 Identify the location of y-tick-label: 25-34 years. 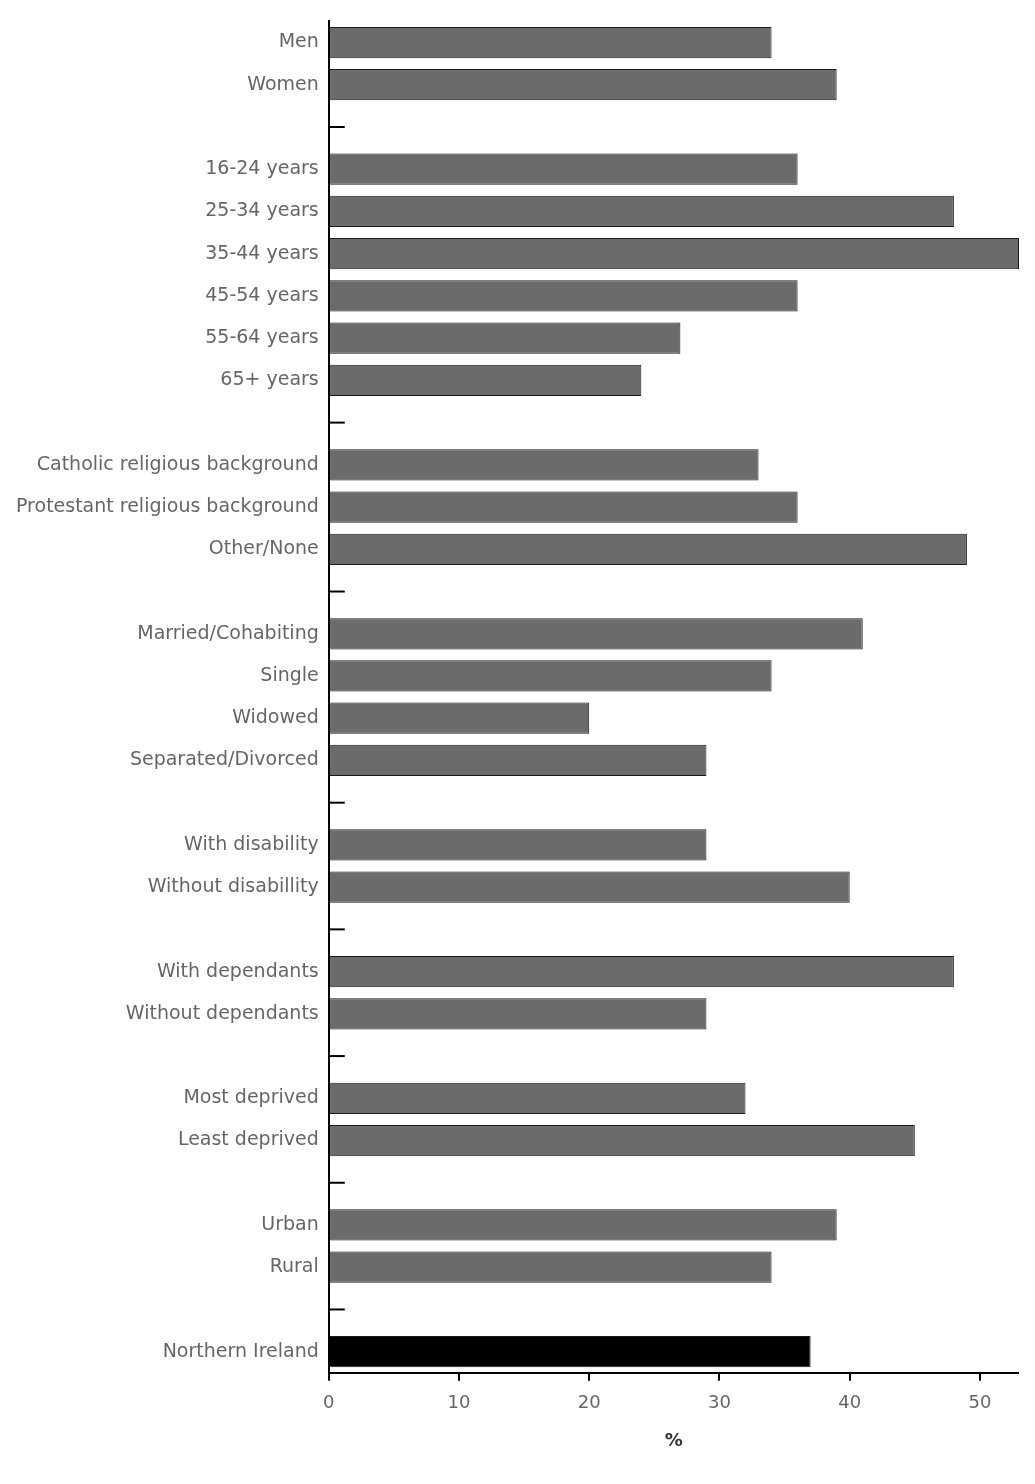
(262, 209).